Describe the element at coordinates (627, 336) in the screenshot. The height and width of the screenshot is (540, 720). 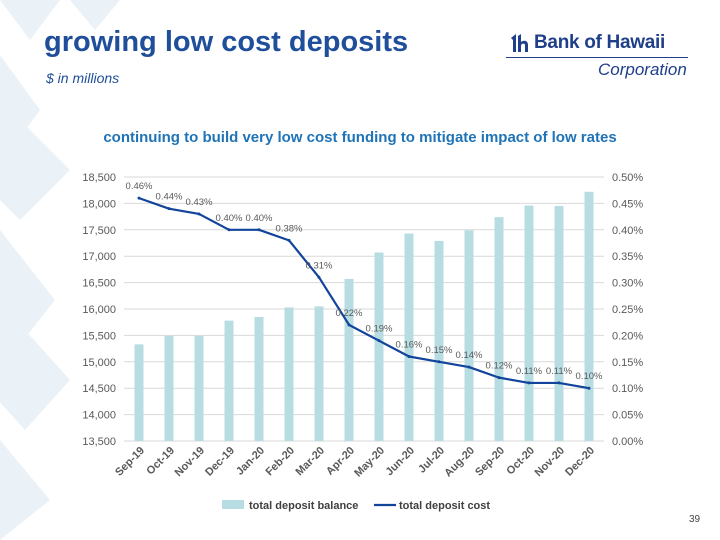
I see `y-right-tick-label: 0.20%` at that location.